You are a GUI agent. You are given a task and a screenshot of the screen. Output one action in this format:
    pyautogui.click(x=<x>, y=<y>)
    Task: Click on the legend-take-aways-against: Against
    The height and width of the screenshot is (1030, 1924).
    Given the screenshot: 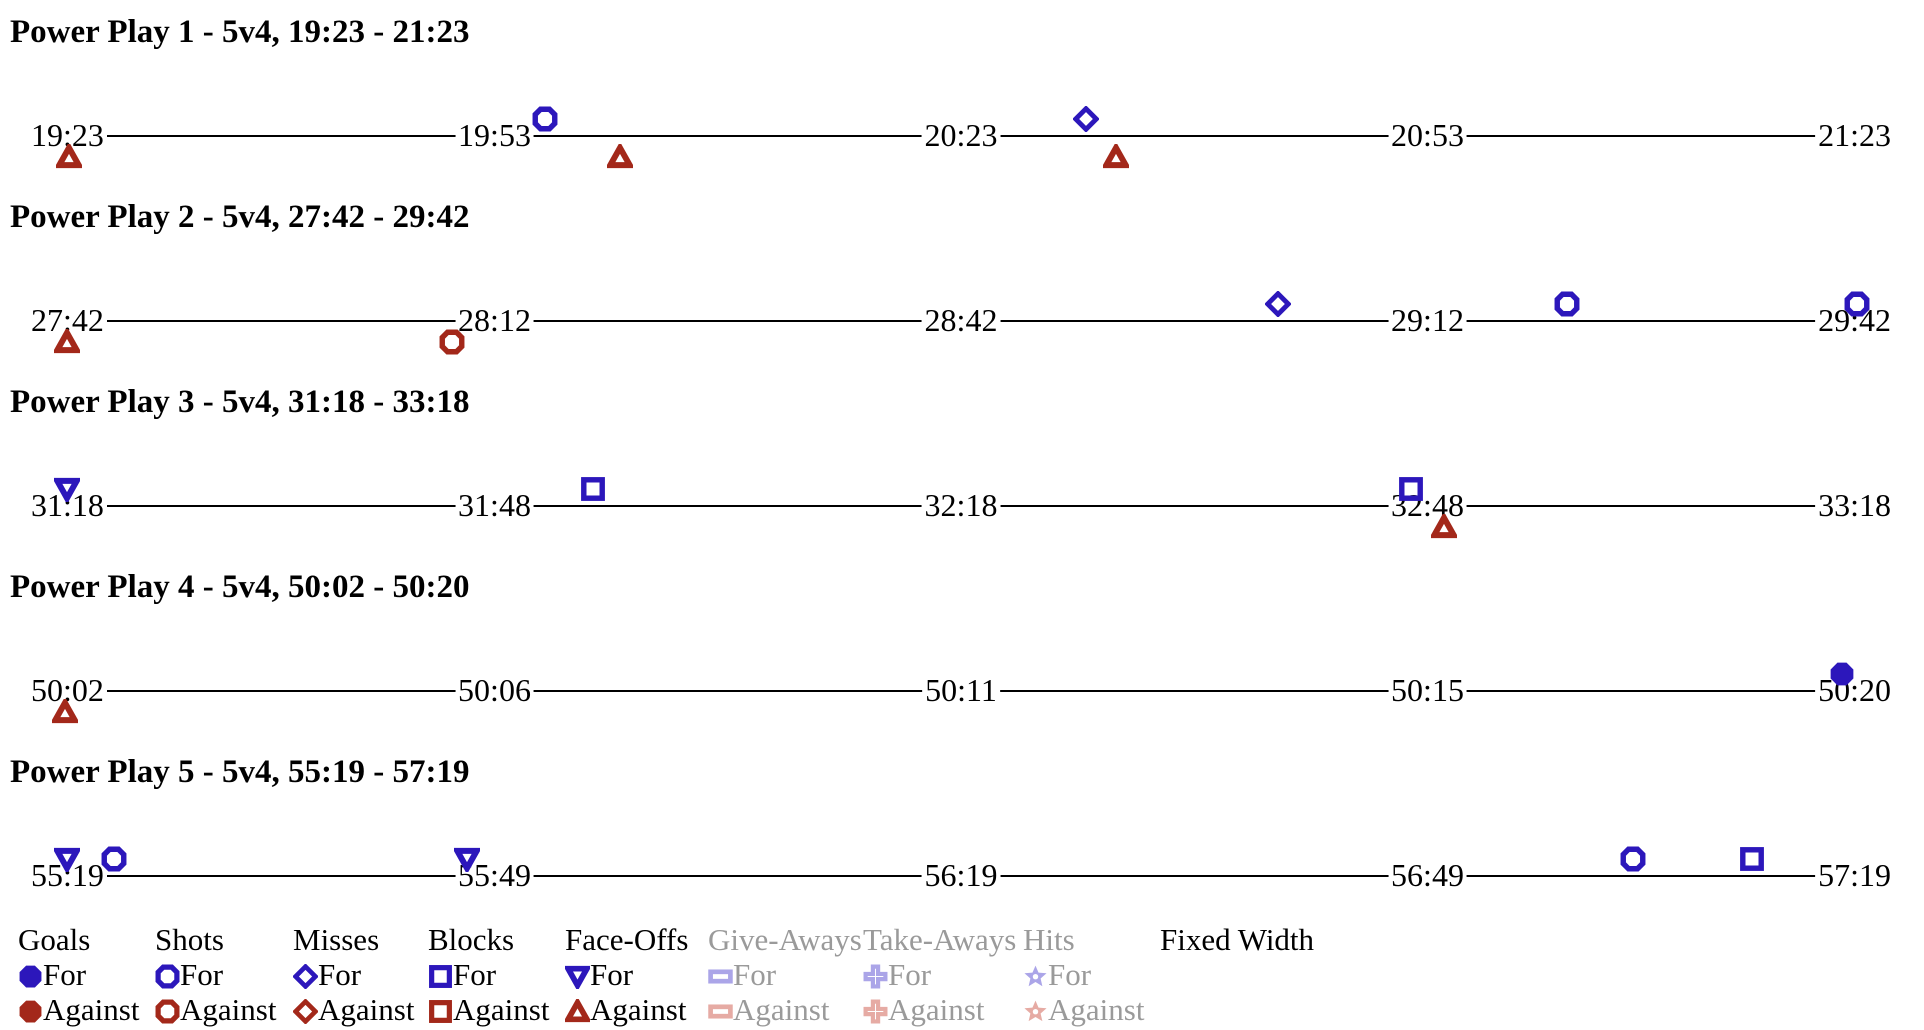 What is the action you would take?
    pyautogui.click(x=943, y=1009)
    